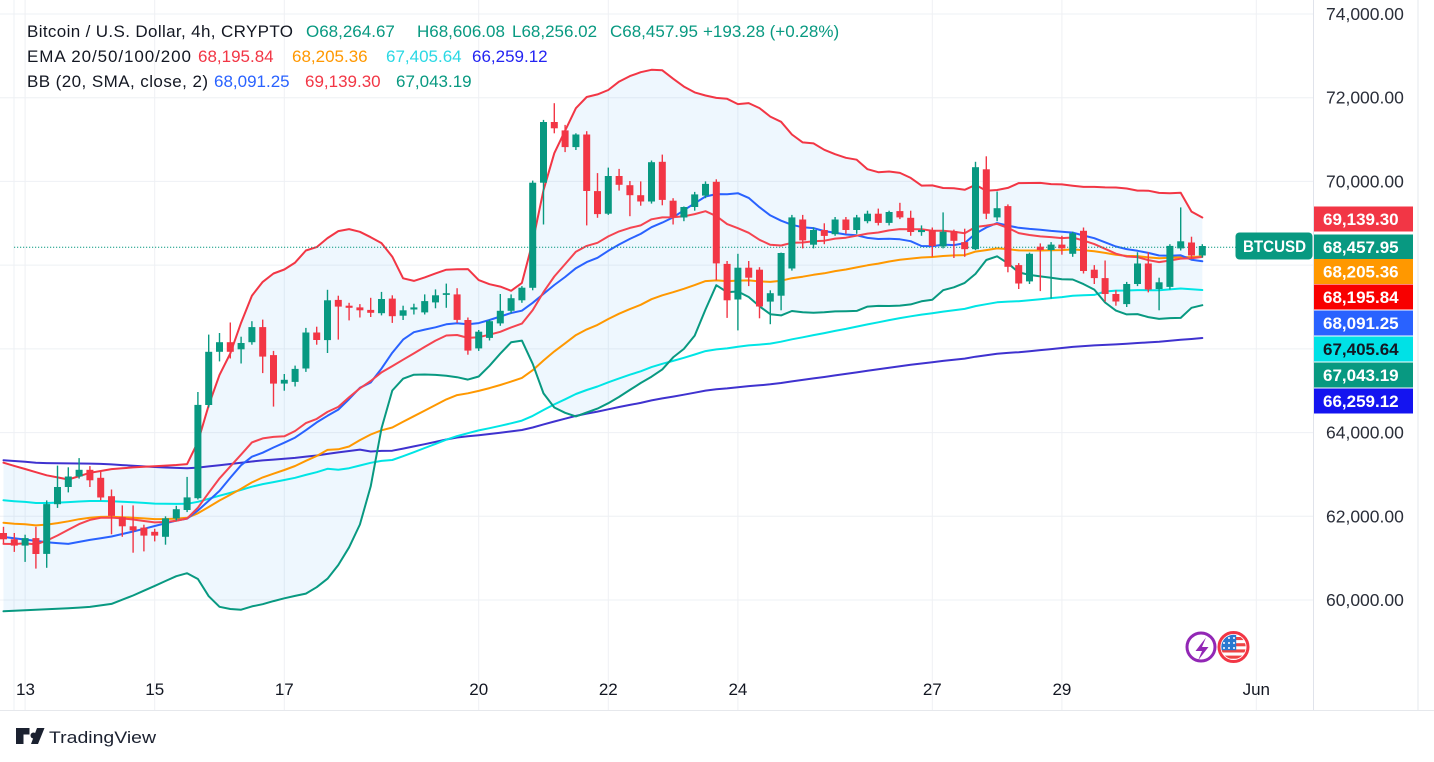  What do you see at coordinates (1061, 689) in the screenshot?
I see `svg-text: 29` at bounding box center [1061, 689].